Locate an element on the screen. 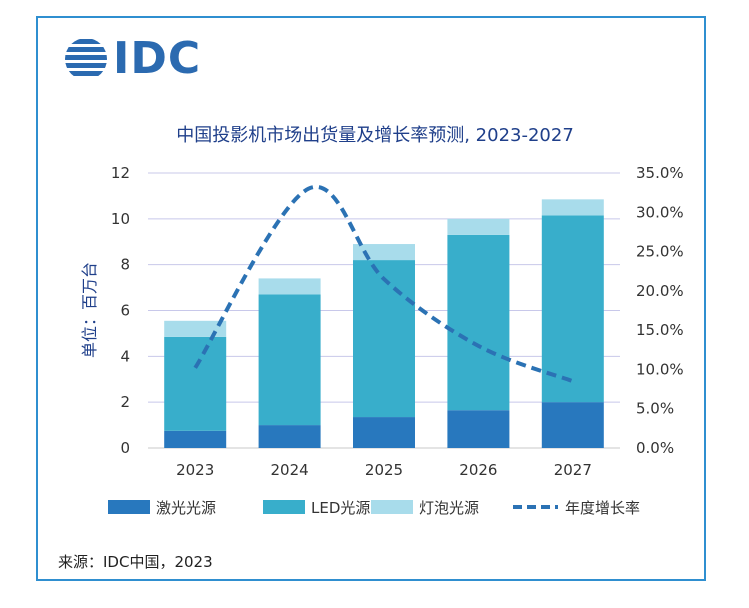 The height and width of the screenshot is (608, 749). idc-logo: IDC is located at coordinates (132, 59).